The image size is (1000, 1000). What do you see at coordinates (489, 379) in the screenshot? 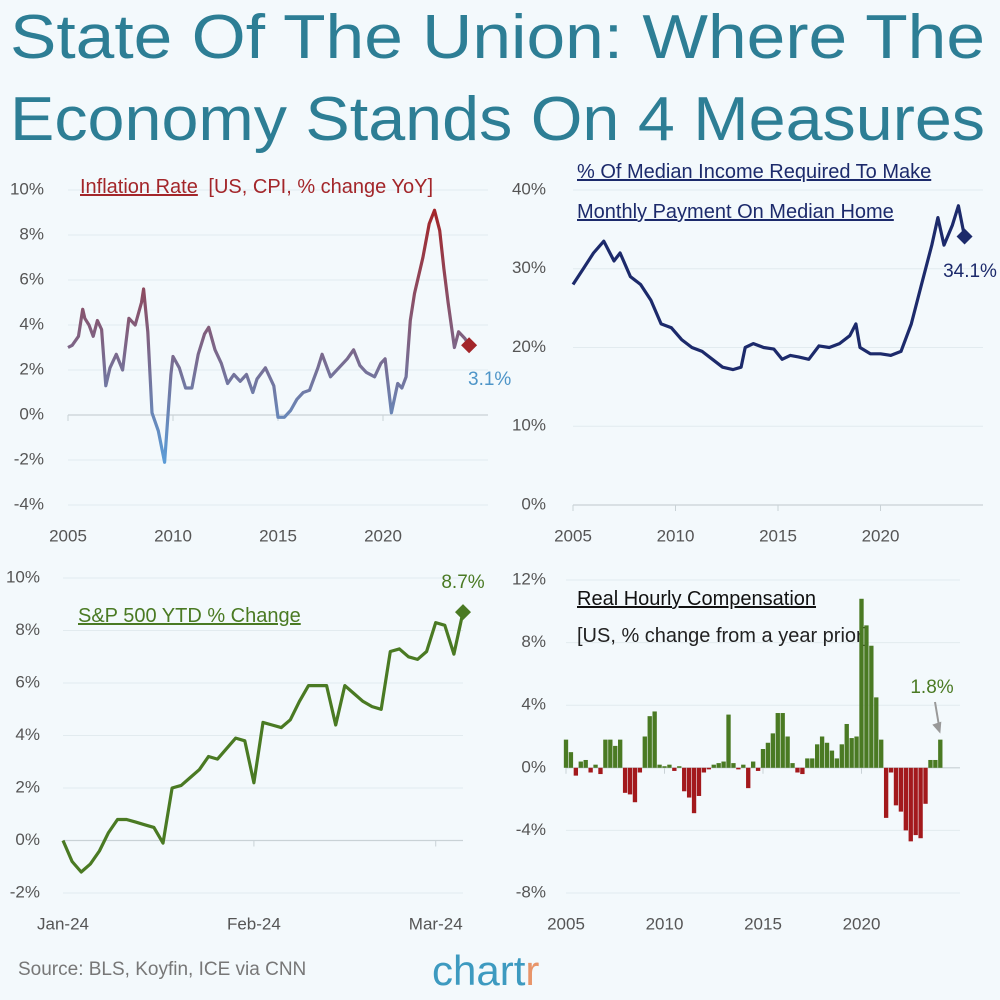
I see `value-label: 3.1%` at bounding box center [489, 379].